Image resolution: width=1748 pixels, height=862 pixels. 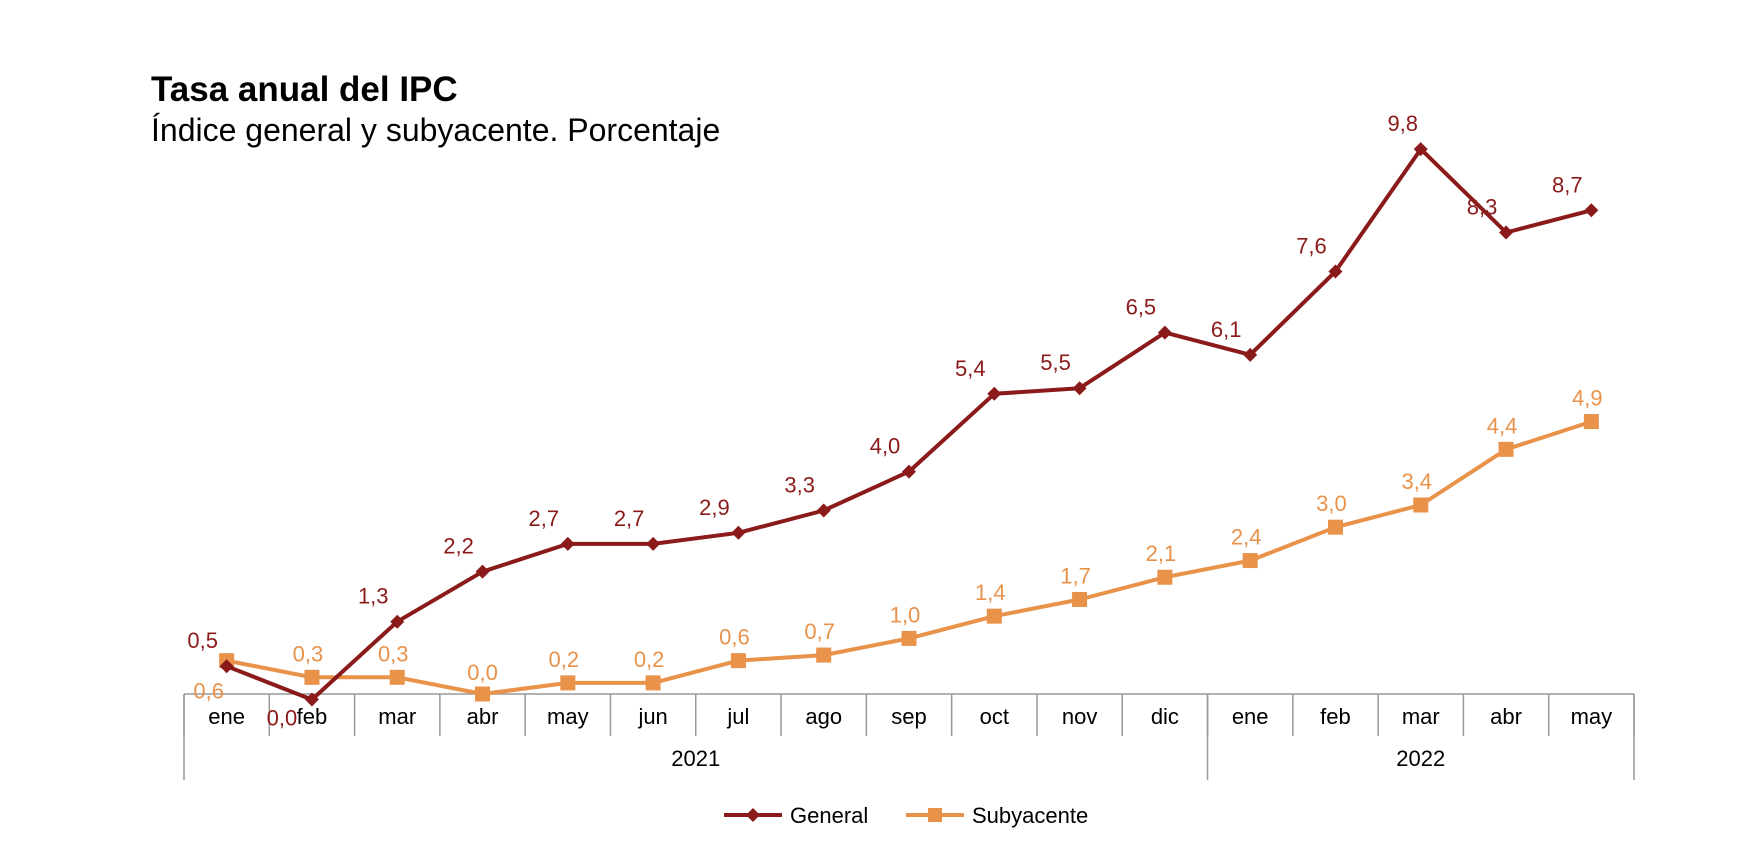 What do you see at coordinates (202, 640) in the screenshot?
I see `data-label-general: 0,5` at bounding box center [202, 640].